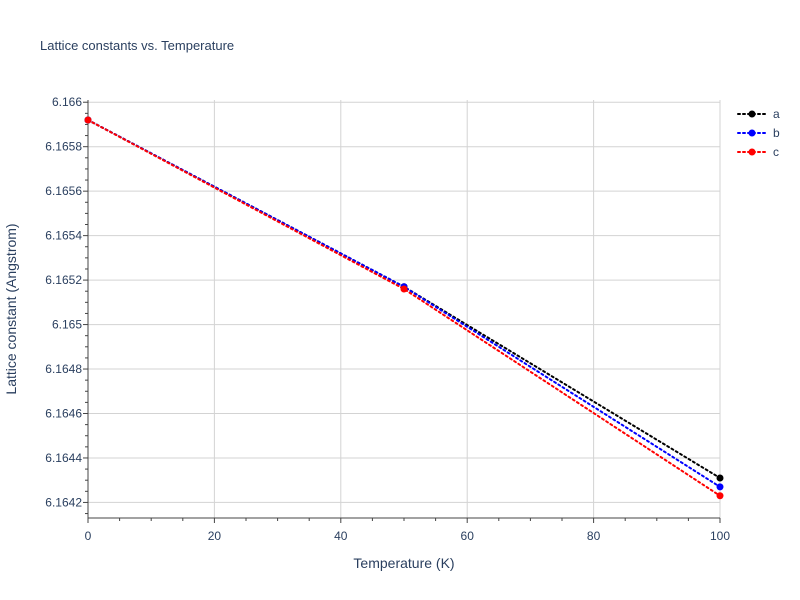 This screenshot has height=600, width=800. I want to click on x-tick-label: 20, so click(215, 536).